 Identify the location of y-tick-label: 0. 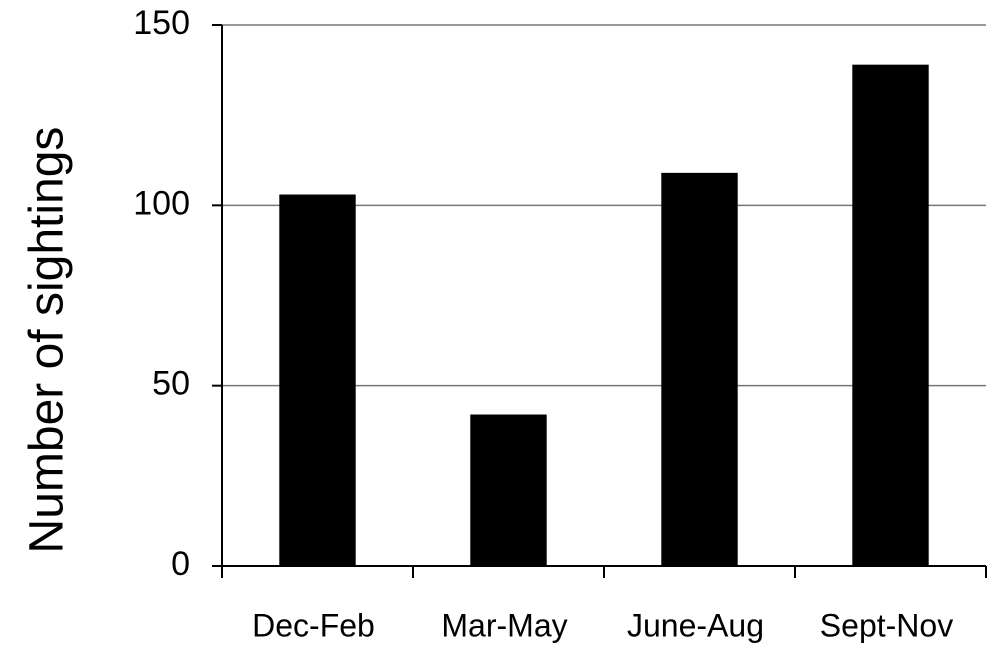
(180, 564).